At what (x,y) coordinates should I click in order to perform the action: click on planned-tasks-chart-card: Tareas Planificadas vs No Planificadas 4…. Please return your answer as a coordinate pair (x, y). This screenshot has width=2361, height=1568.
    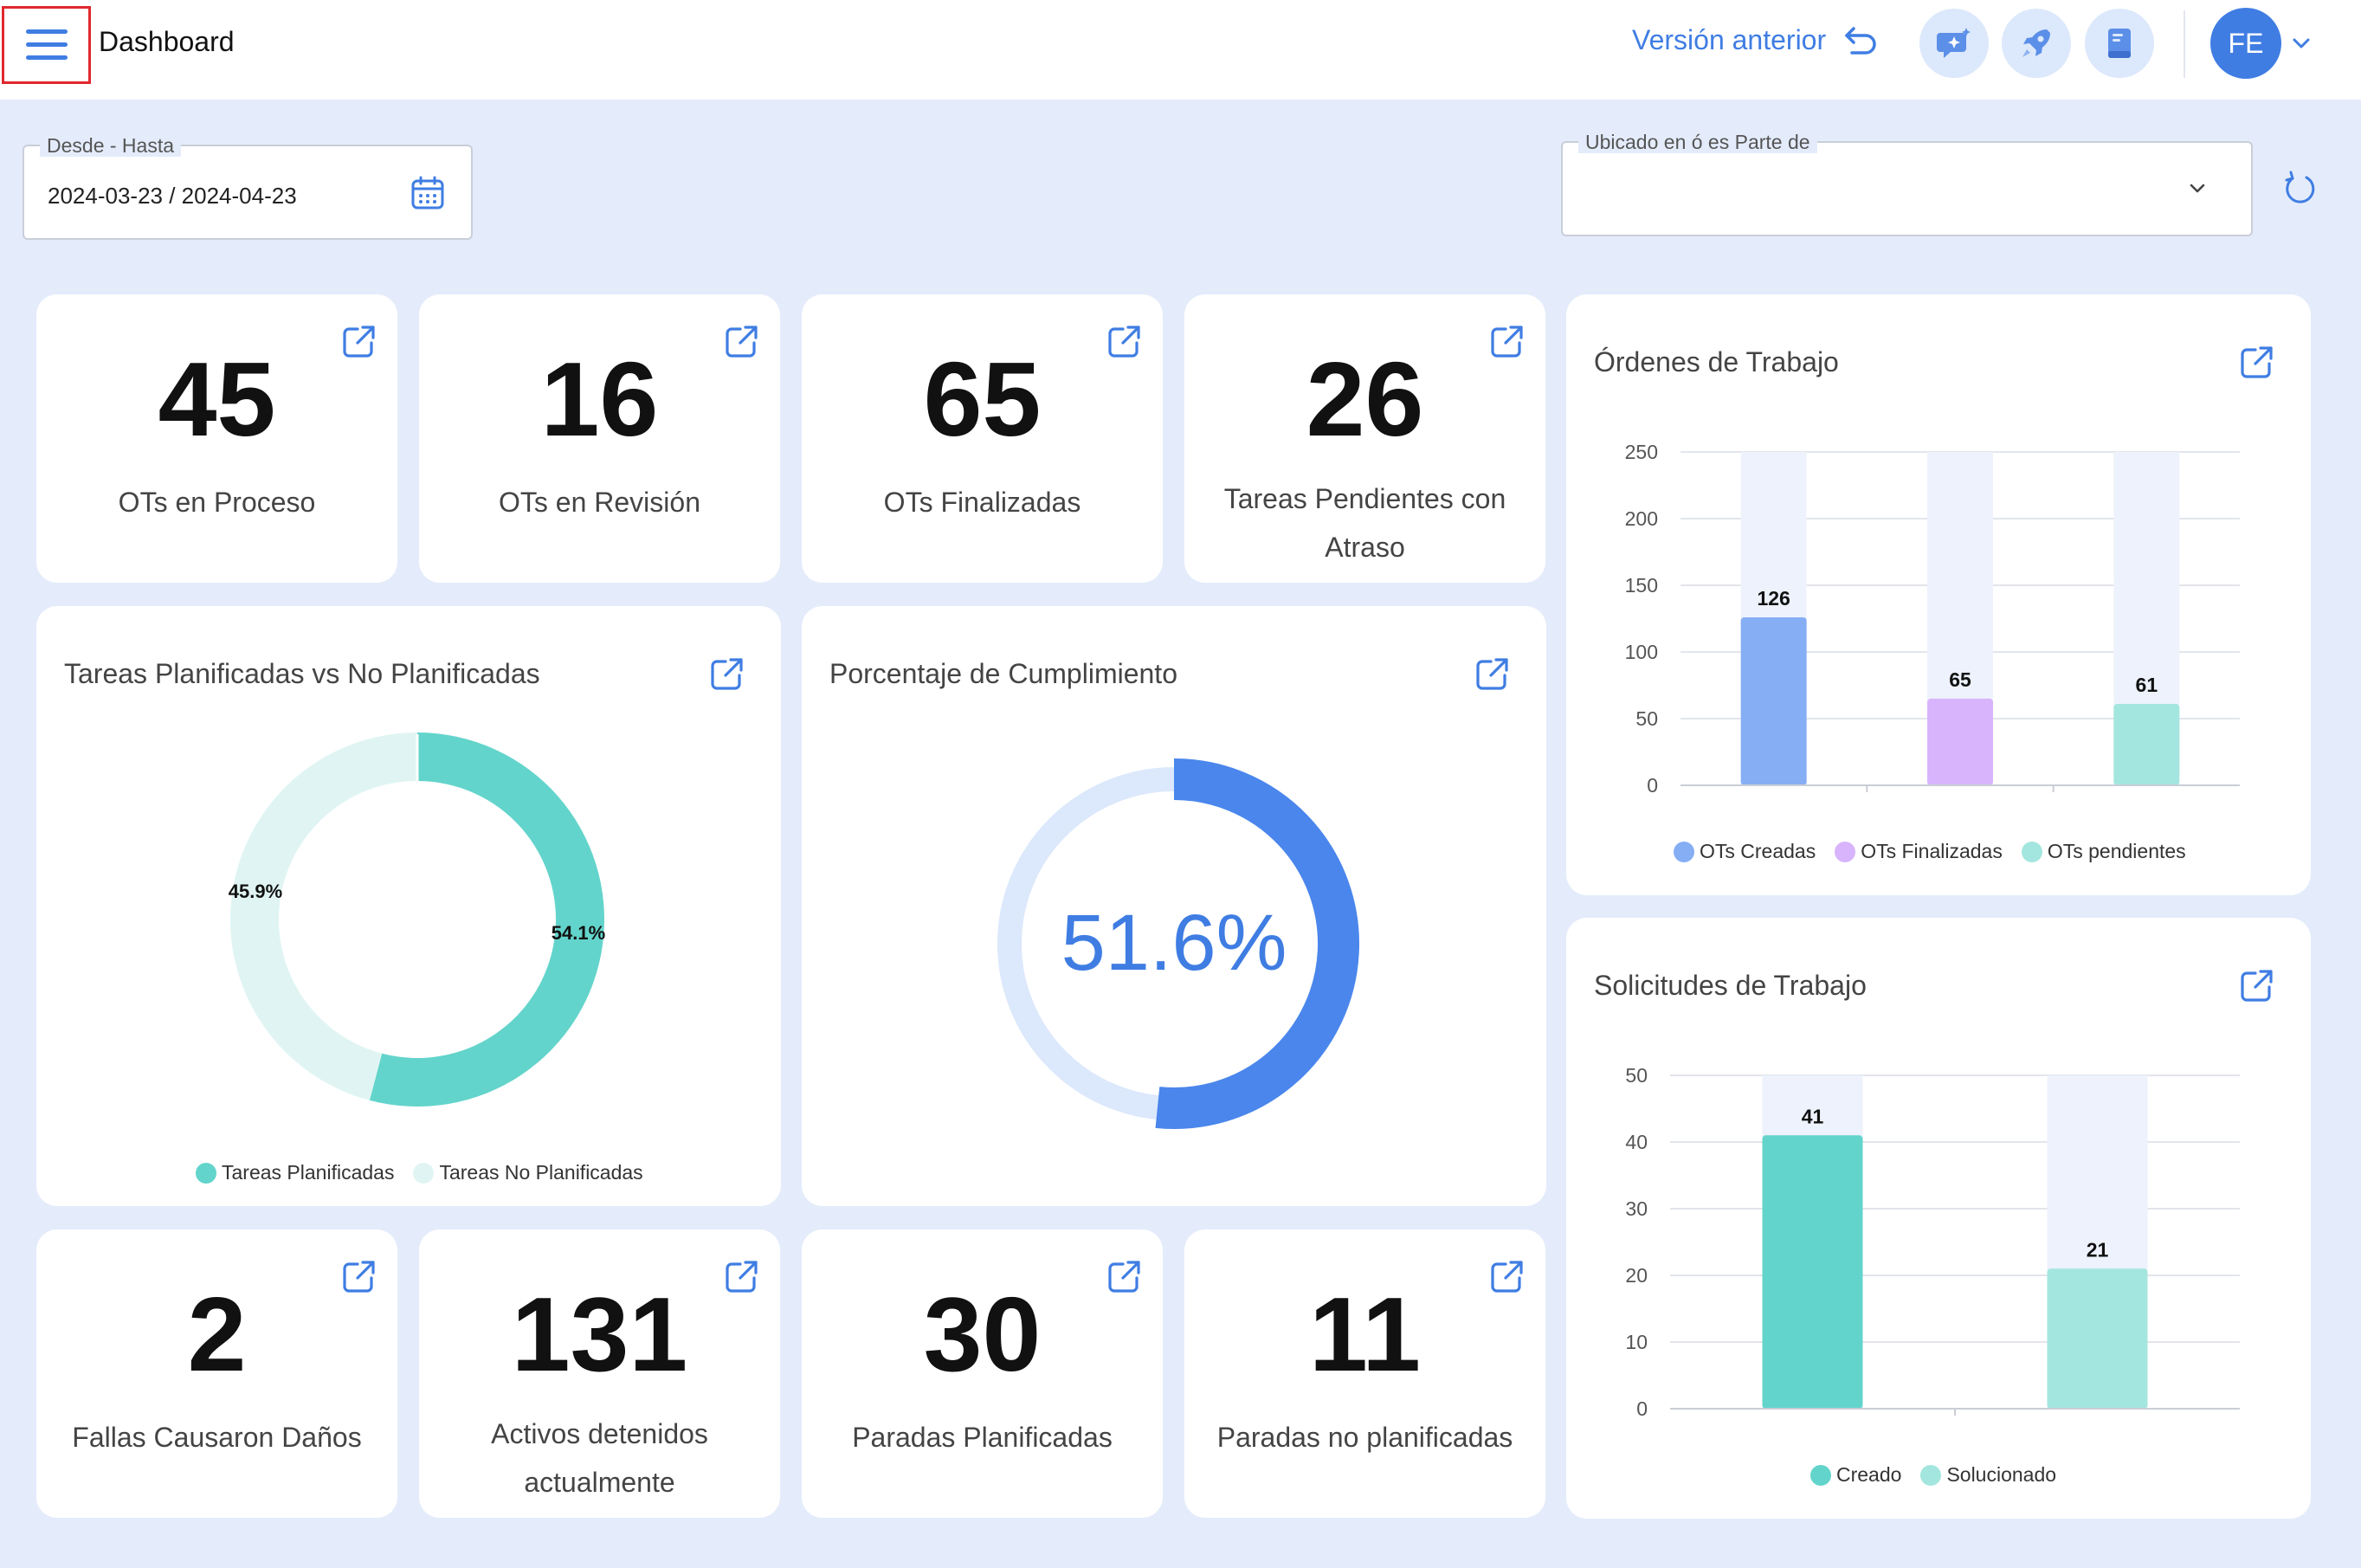
    Looking at the image, I should click on (408, 906).